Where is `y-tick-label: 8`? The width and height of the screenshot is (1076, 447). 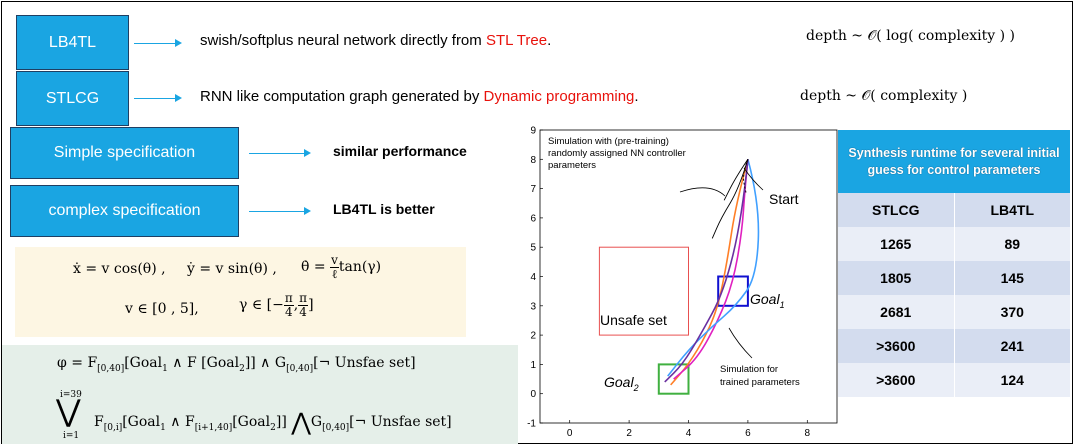 y-tick-label: 8 is located at coordinates (533, 160).